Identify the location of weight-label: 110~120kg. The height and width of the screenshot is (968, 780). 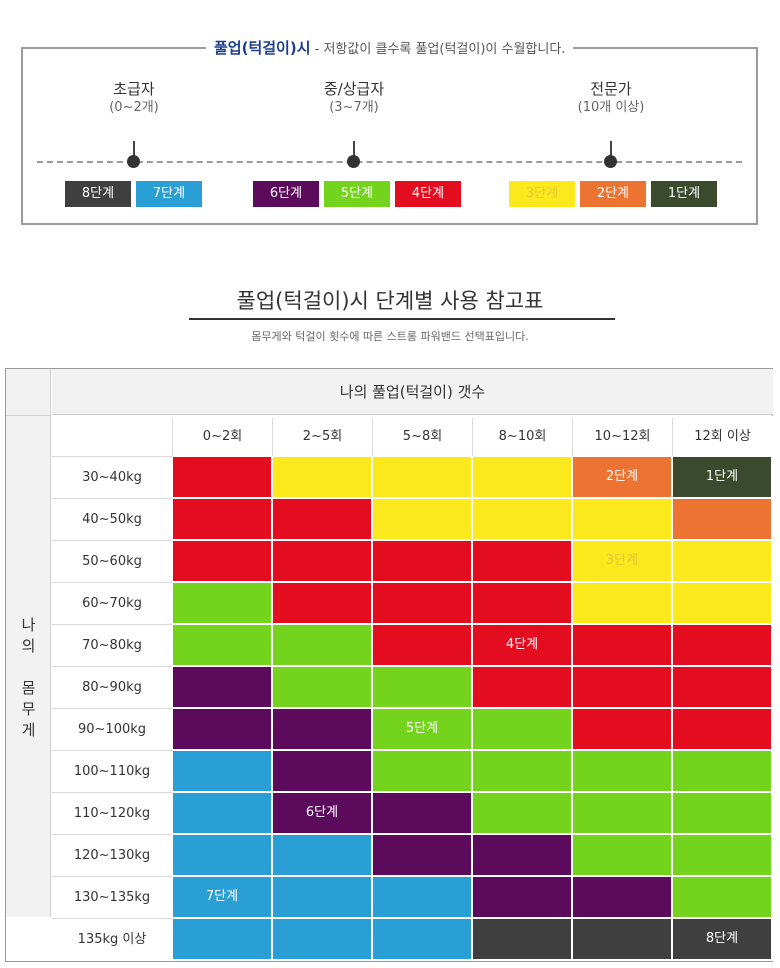
(112, 813).